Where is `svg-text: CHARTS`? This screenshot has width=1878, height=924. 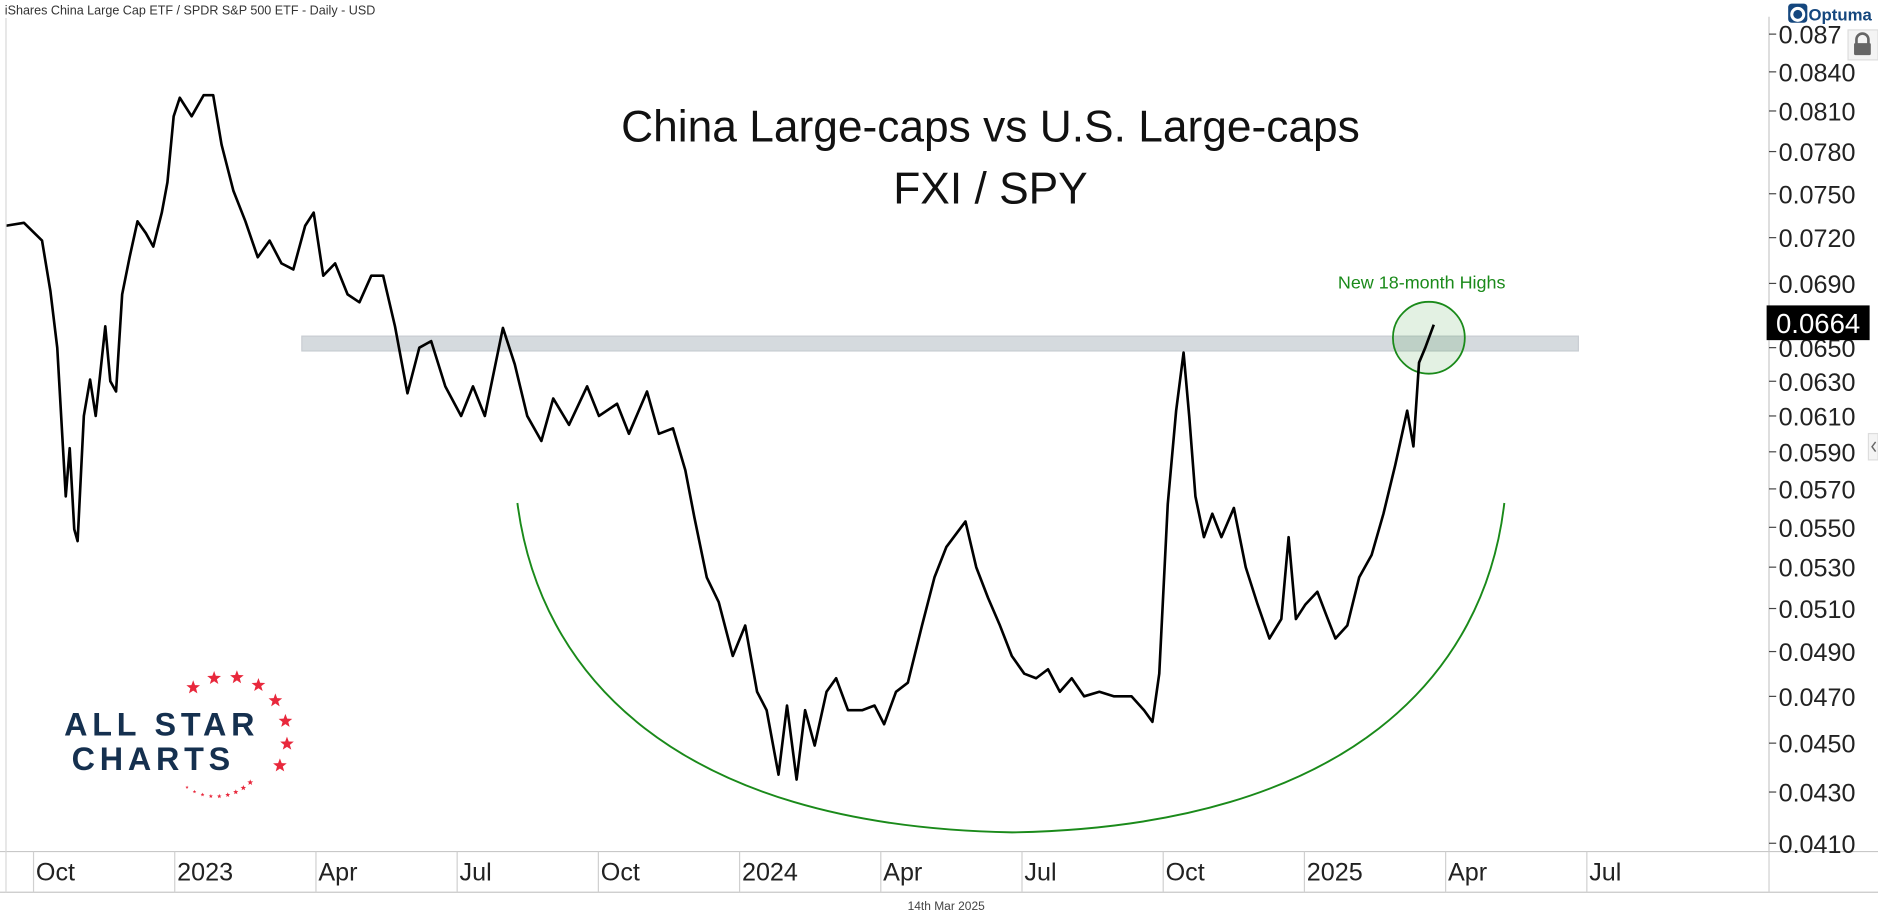
svg-text: CHARTS is located at coordinates (153, 759).